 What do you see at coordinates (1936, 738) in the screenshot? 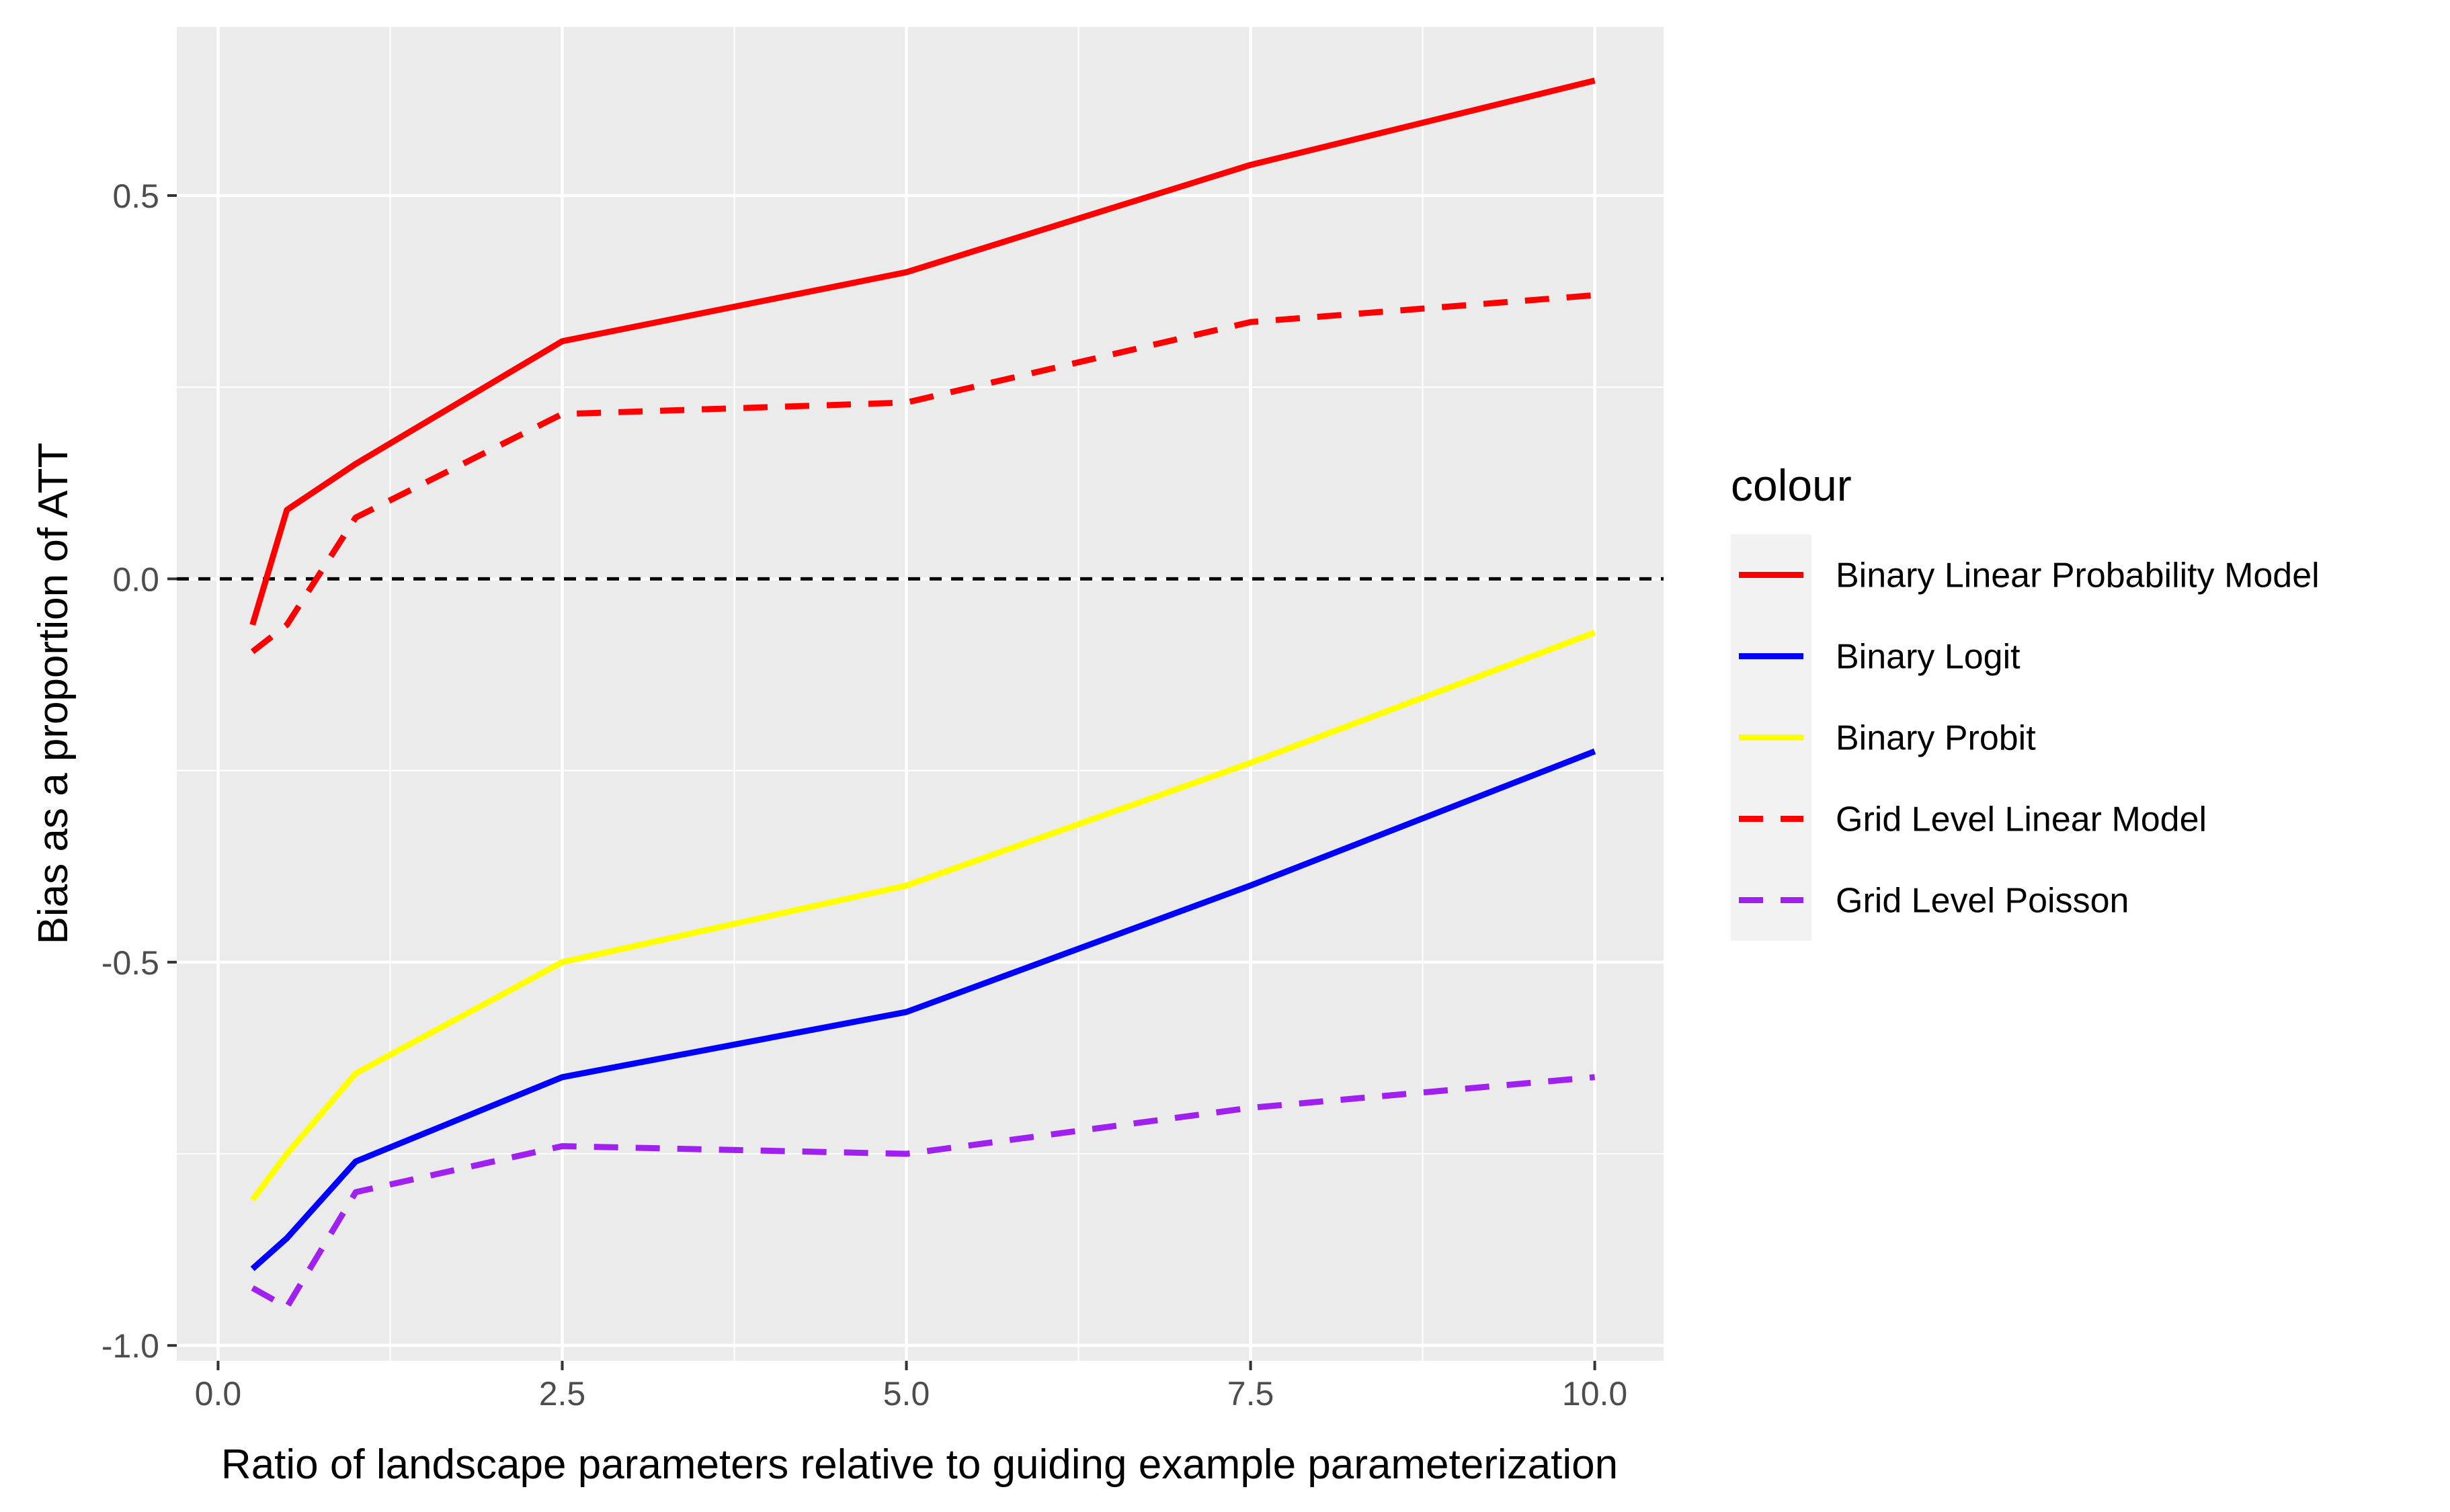
I see `legend-label-2: Binary Probit` at bounding box center [1936, 738].